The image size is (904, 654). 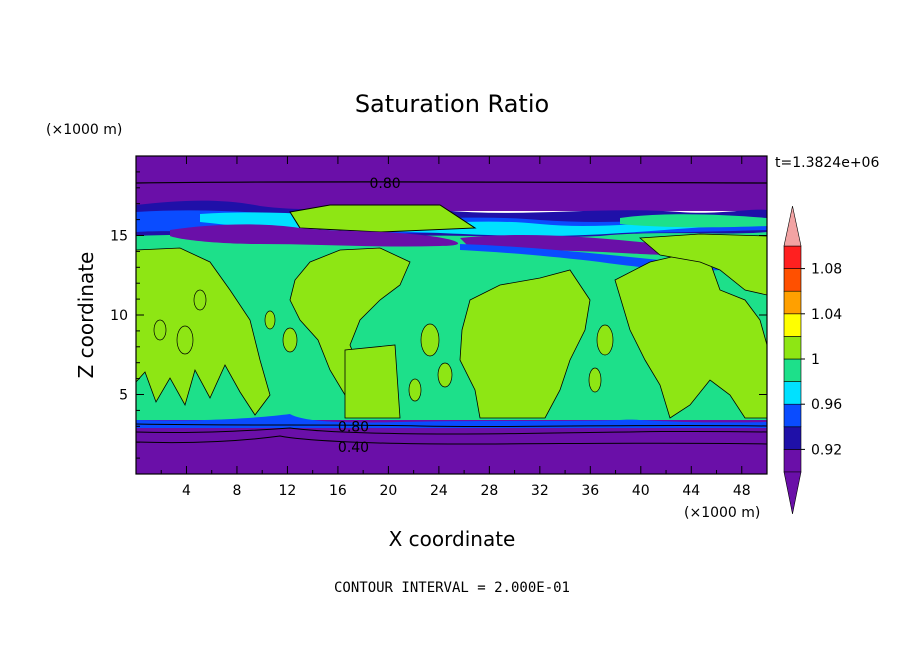 What do you see at coordinates (815, 360) in the screenshot?
I see `colorbar-tick-label: 1` at bounding box center [815, 360].